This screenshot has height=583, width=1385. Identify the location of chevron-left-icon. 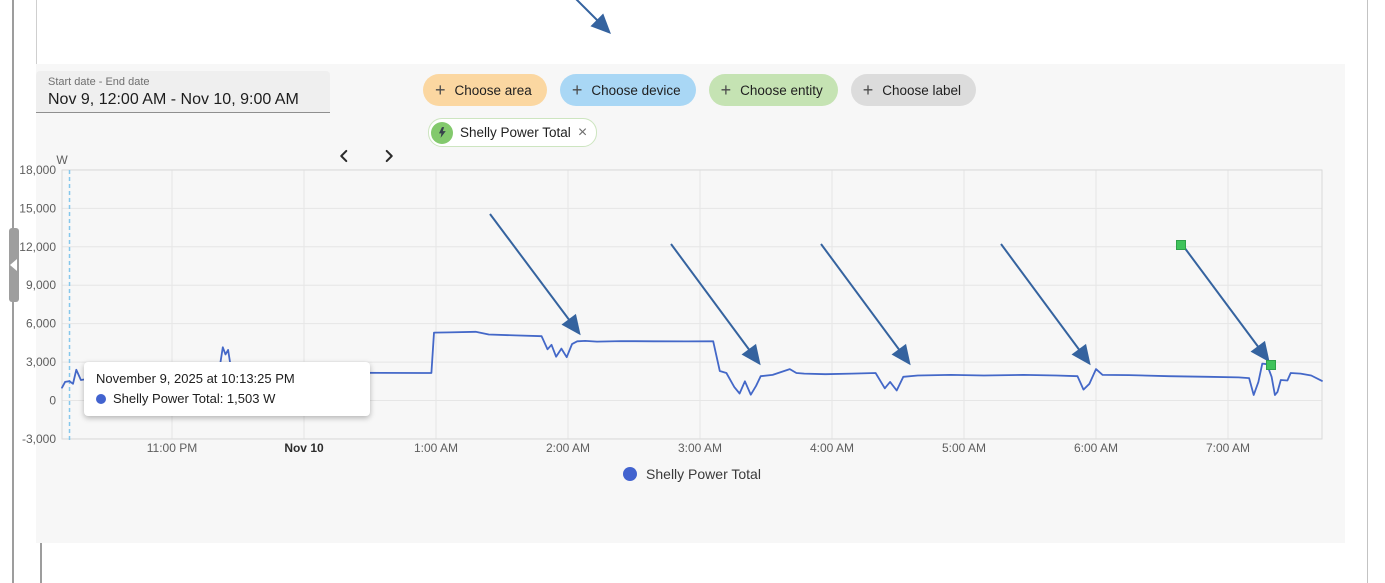
(344, 156).